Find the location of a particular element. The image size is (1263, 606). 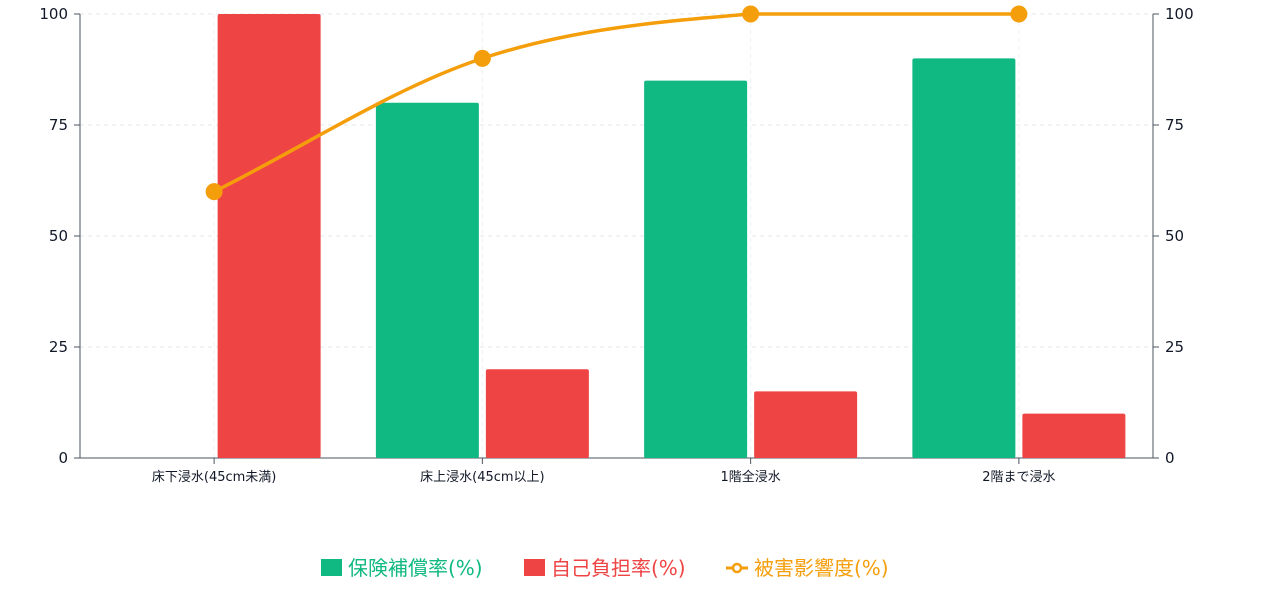

legend-label: 保険補償率(%) is located at coordinates (415, 568).